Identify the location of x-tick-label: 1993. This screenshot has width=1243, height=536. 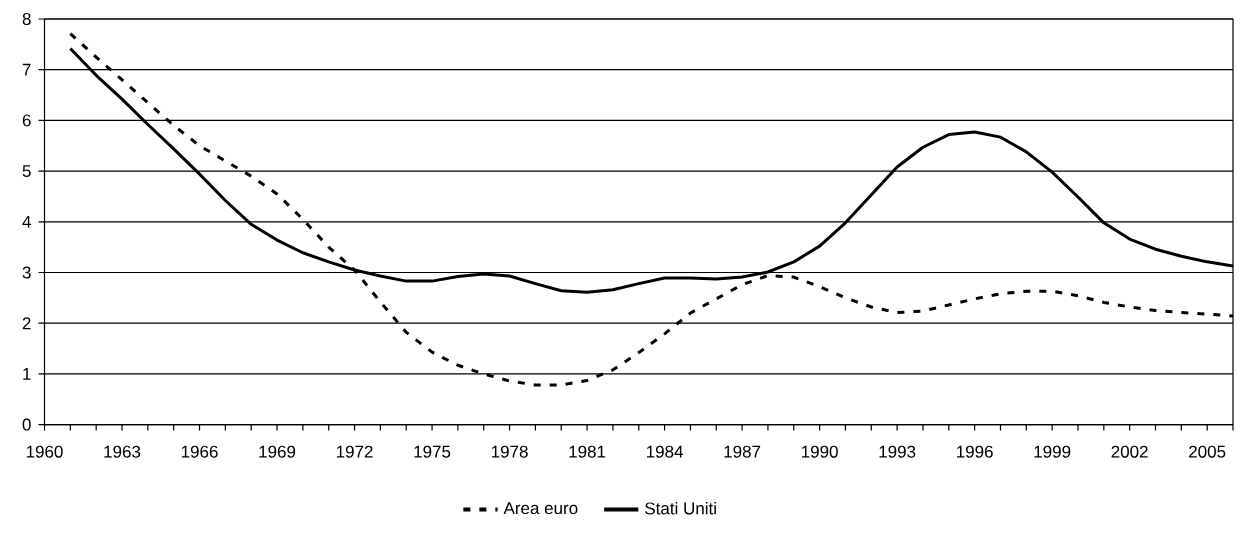
(897, 451).